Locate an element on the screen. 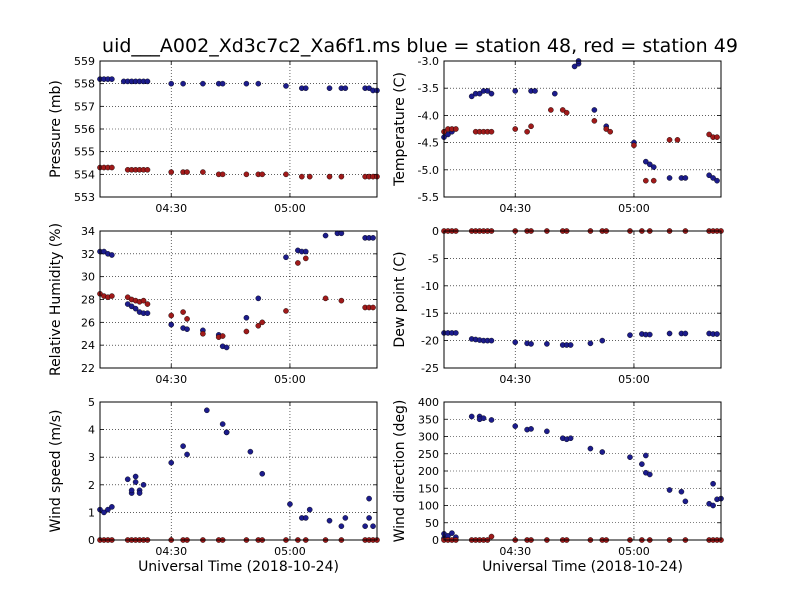 The width and height of the screenshot is (800, 600). x-tick-label: 05:00 is located at coordinates (290, 551).